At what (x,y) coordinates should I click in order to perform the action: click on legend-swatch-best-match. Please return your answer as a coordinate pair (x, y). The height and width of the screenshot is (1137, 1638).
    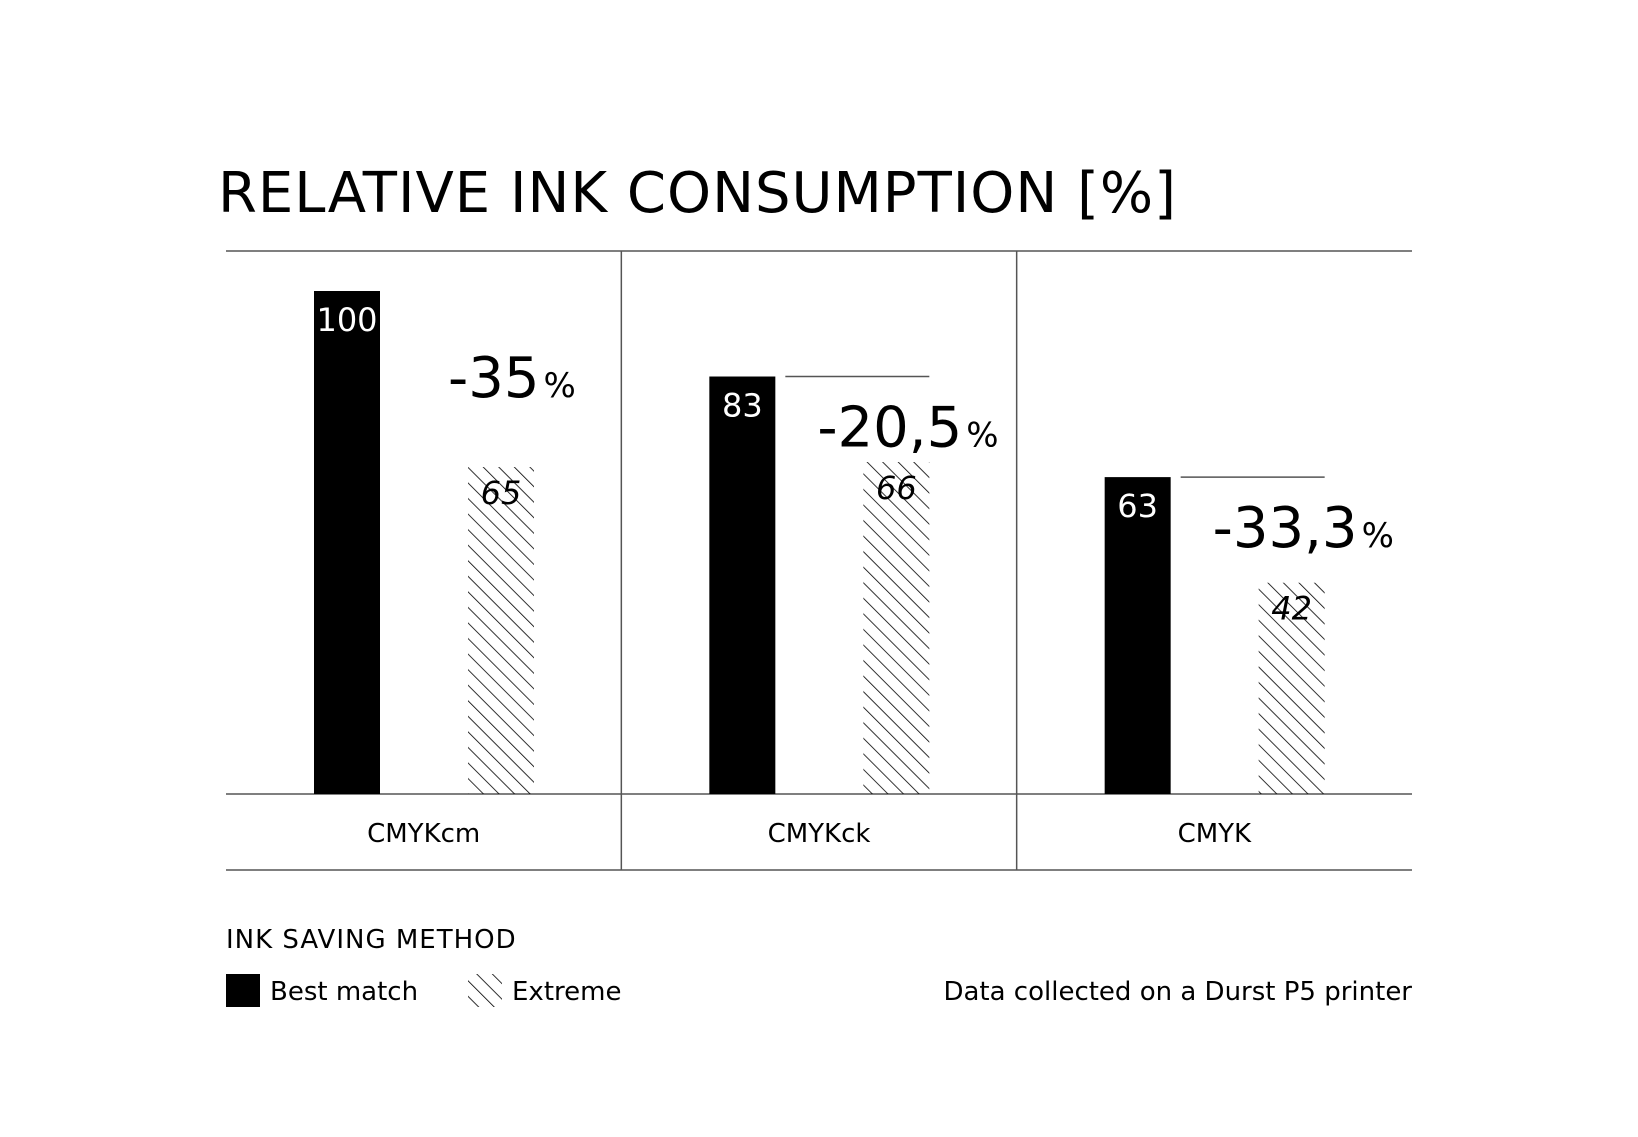
    Looking at the image, I should click on (243, 990).